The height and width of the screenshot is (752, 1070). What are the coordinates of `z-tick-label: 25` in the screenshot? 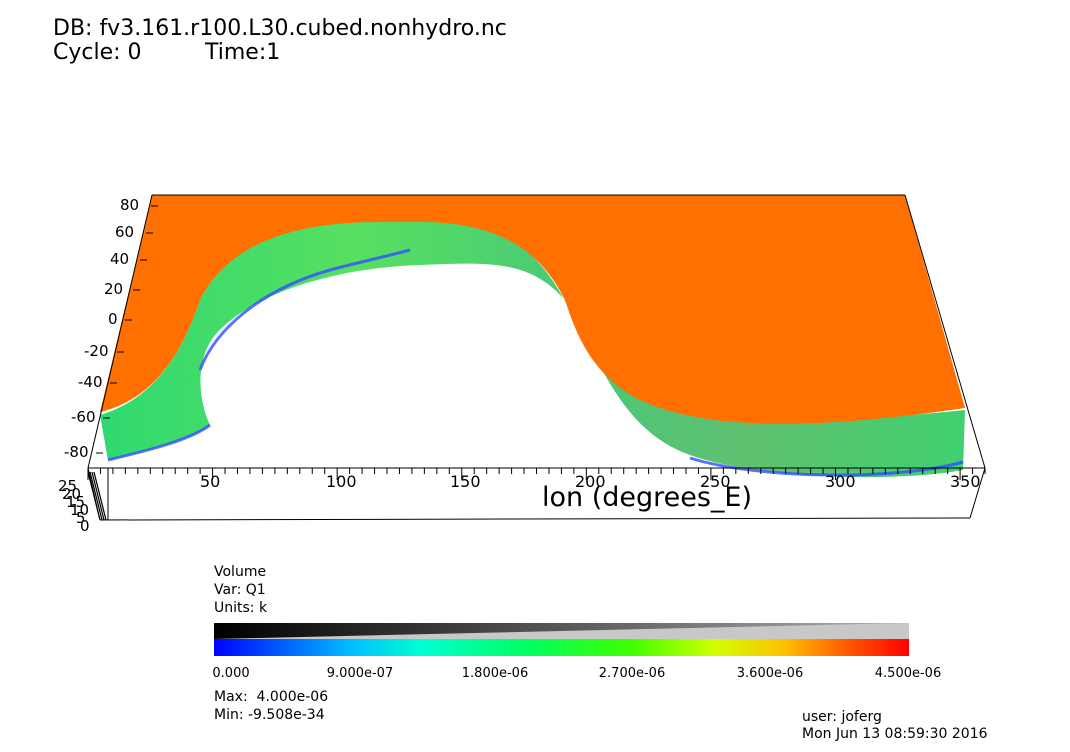 It's located at (68, 486).